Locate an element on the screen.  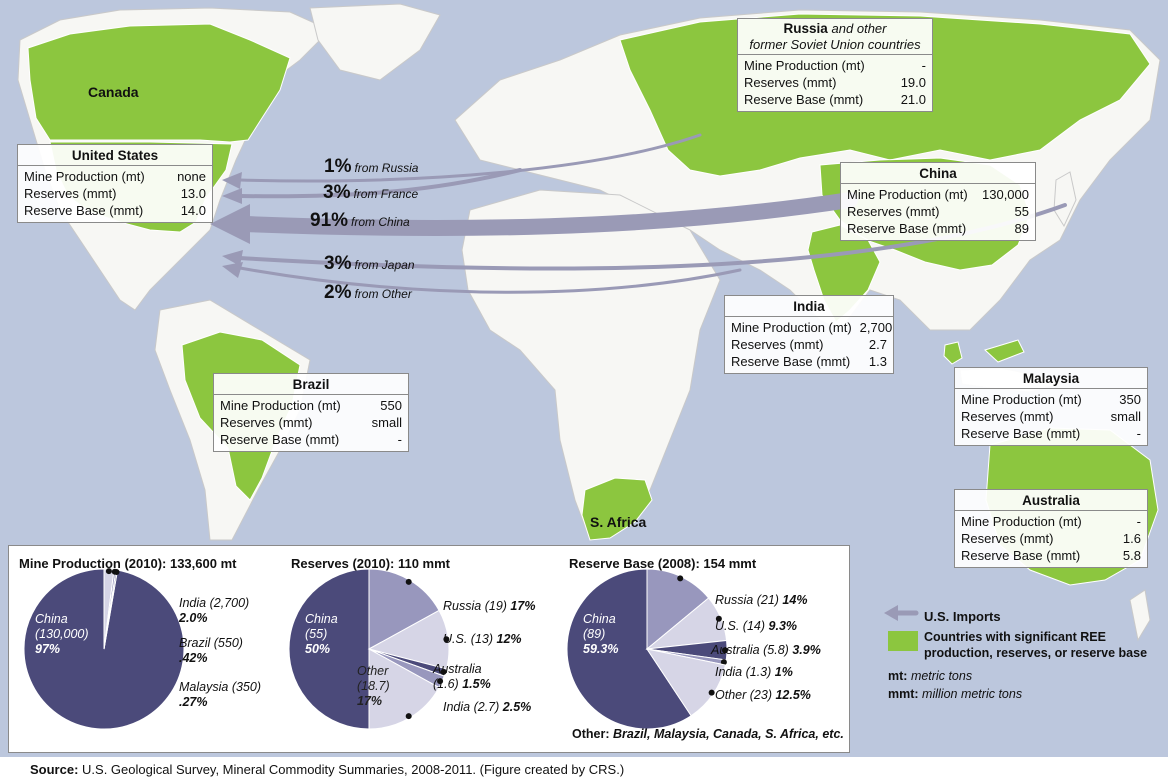
slice-amount: (89) is located at coordinates (594, 634).